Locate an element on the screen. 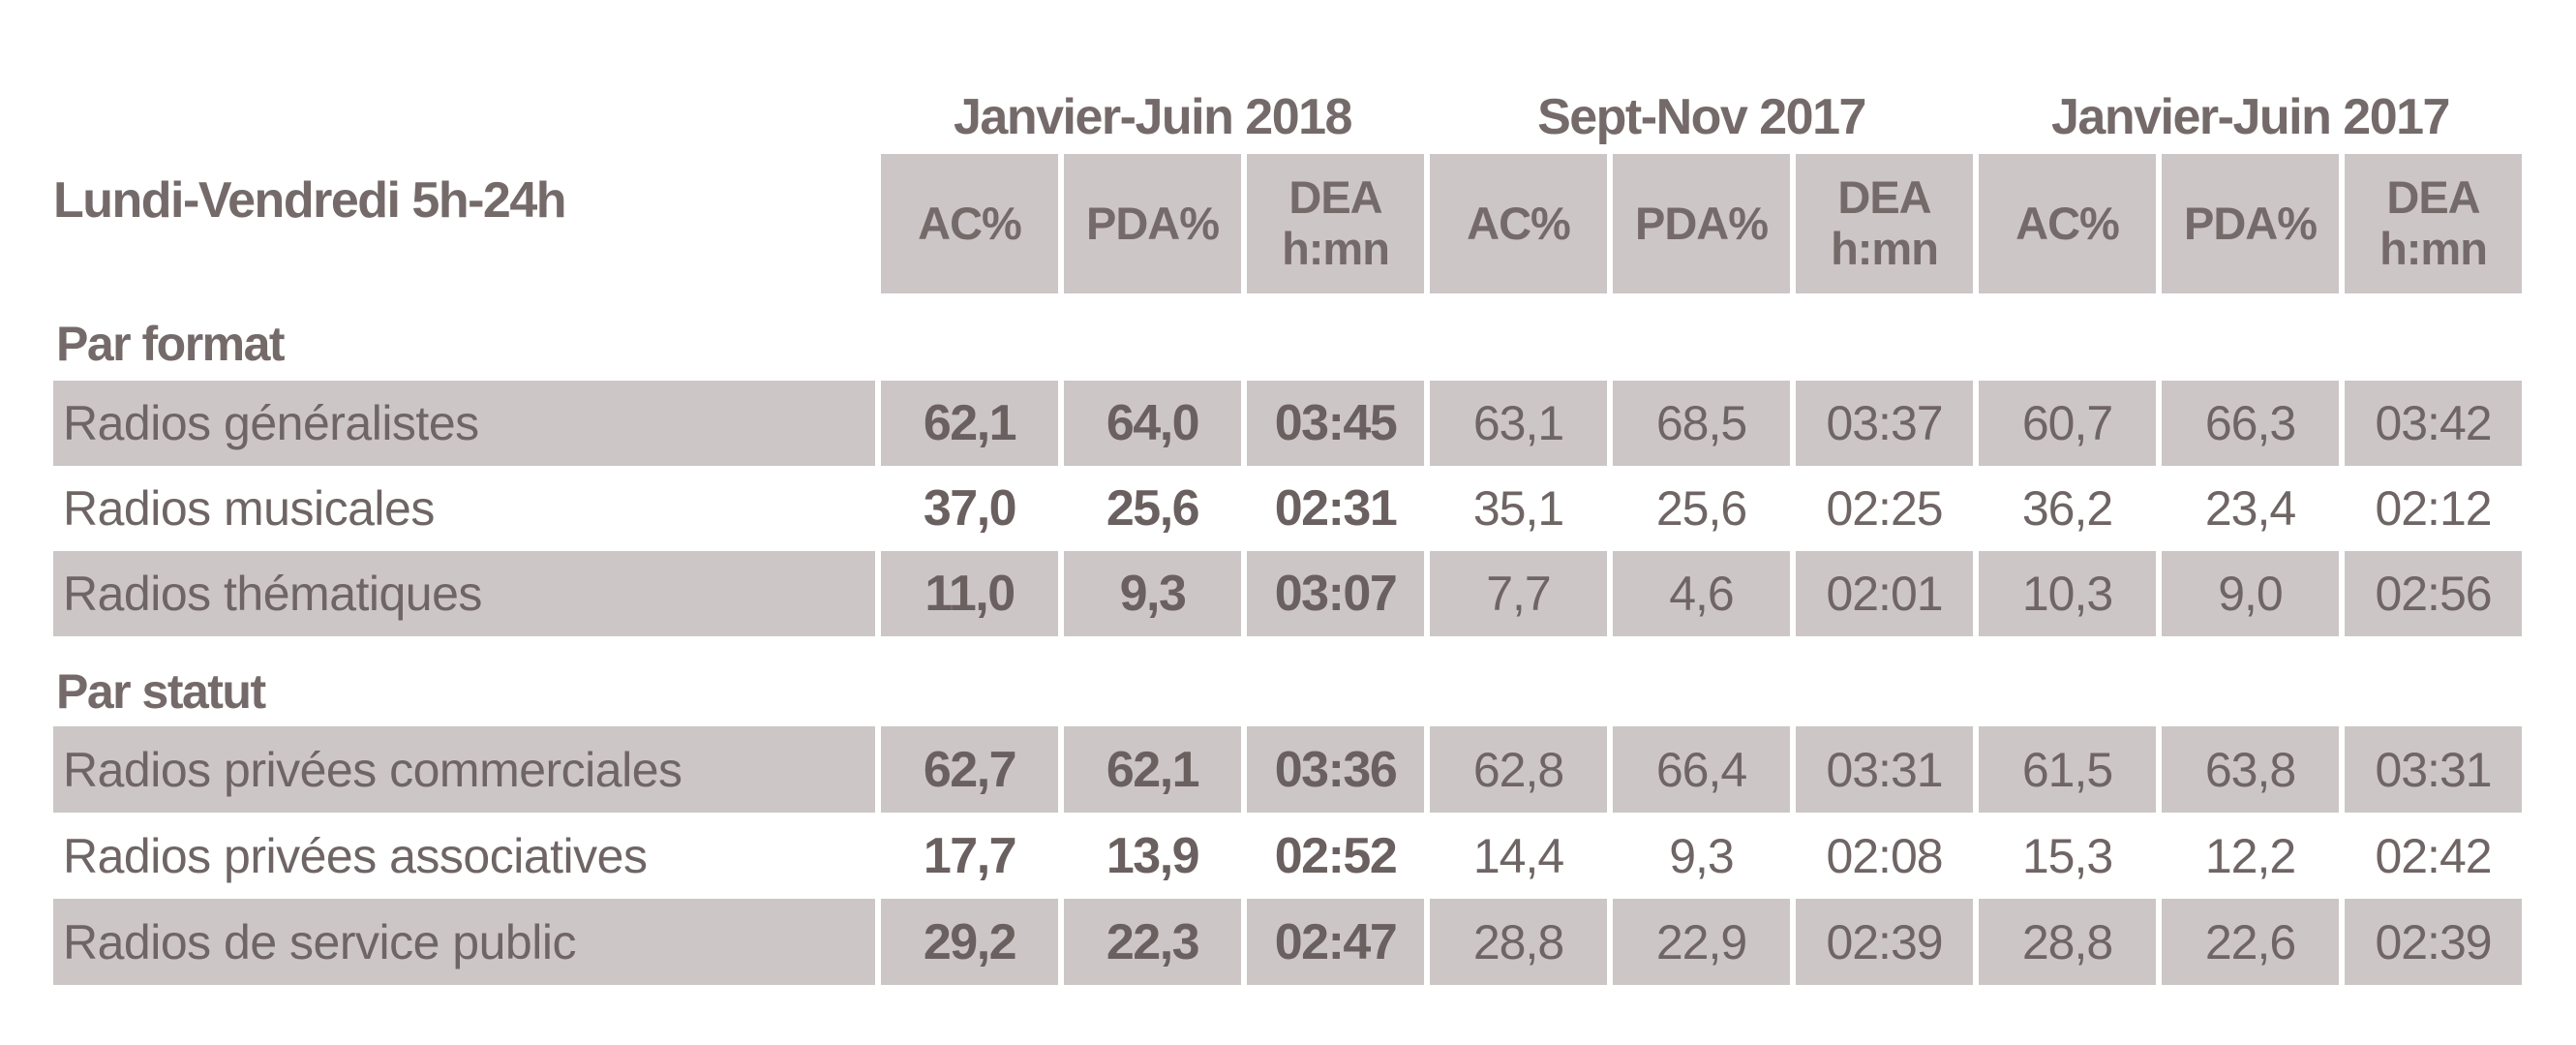  value-cell: 35,1 is located at coordinates (1518, 509).